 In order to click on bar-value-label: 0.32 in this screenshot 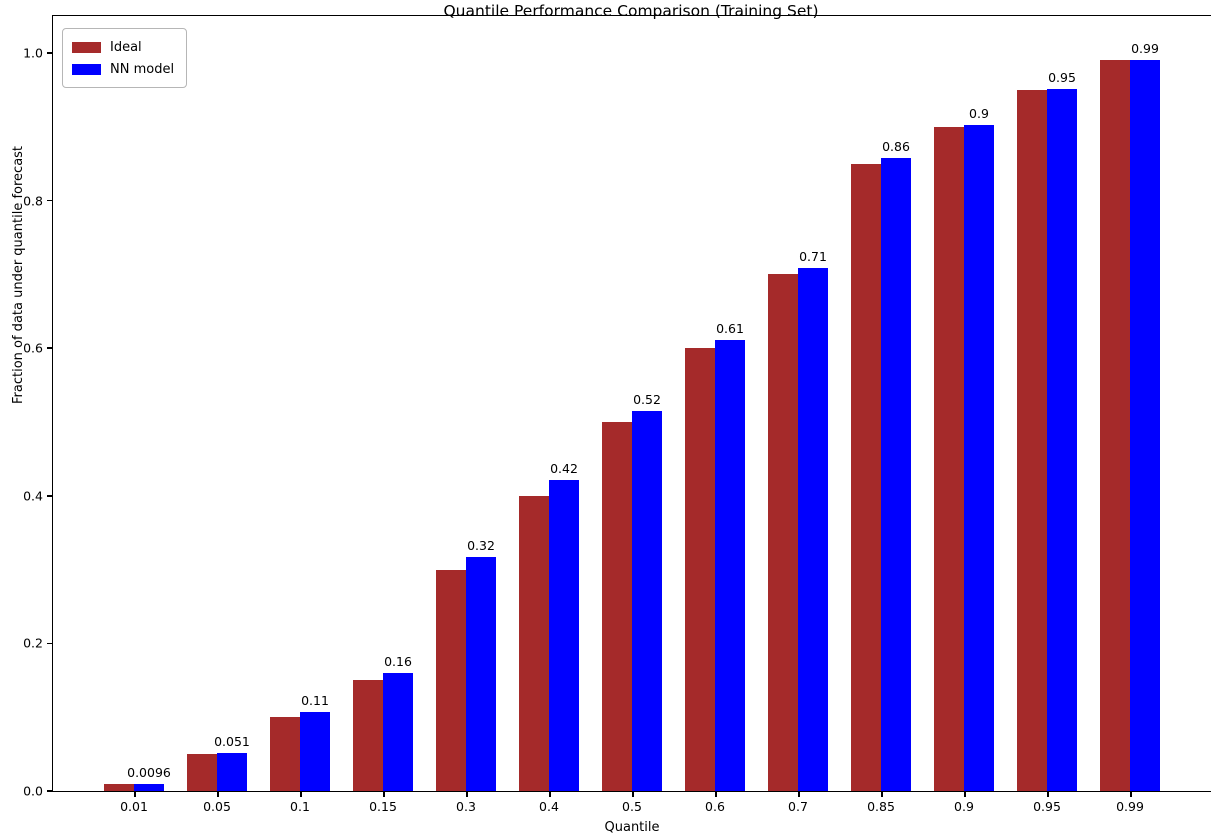, I will do `click(481, 546)`.